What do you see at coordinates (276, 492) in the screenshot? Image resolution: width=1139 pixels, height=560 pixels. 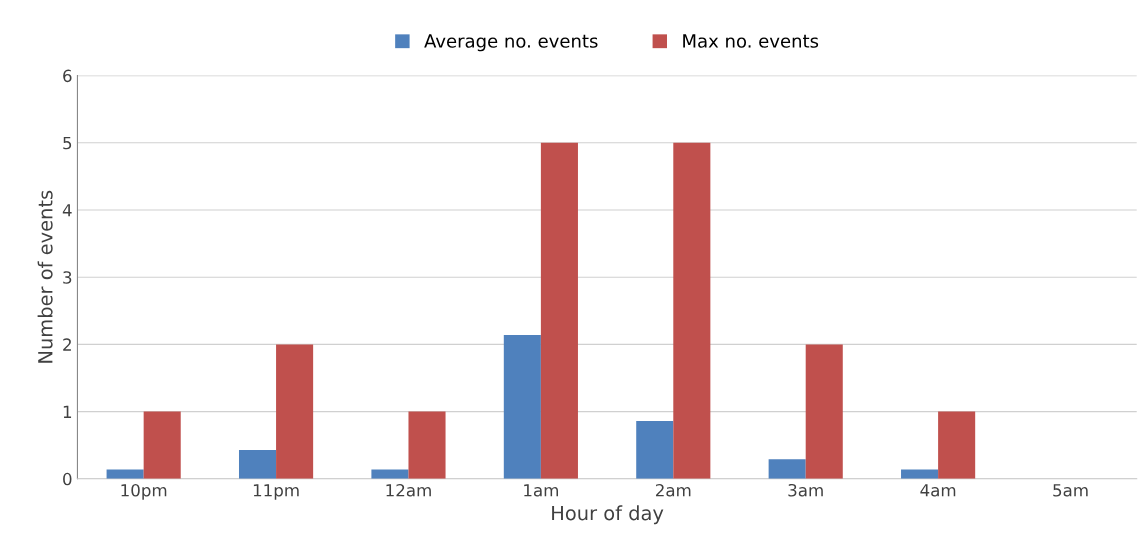 I see `x-tick-label: 11pm` at bounding box center [276, 492].